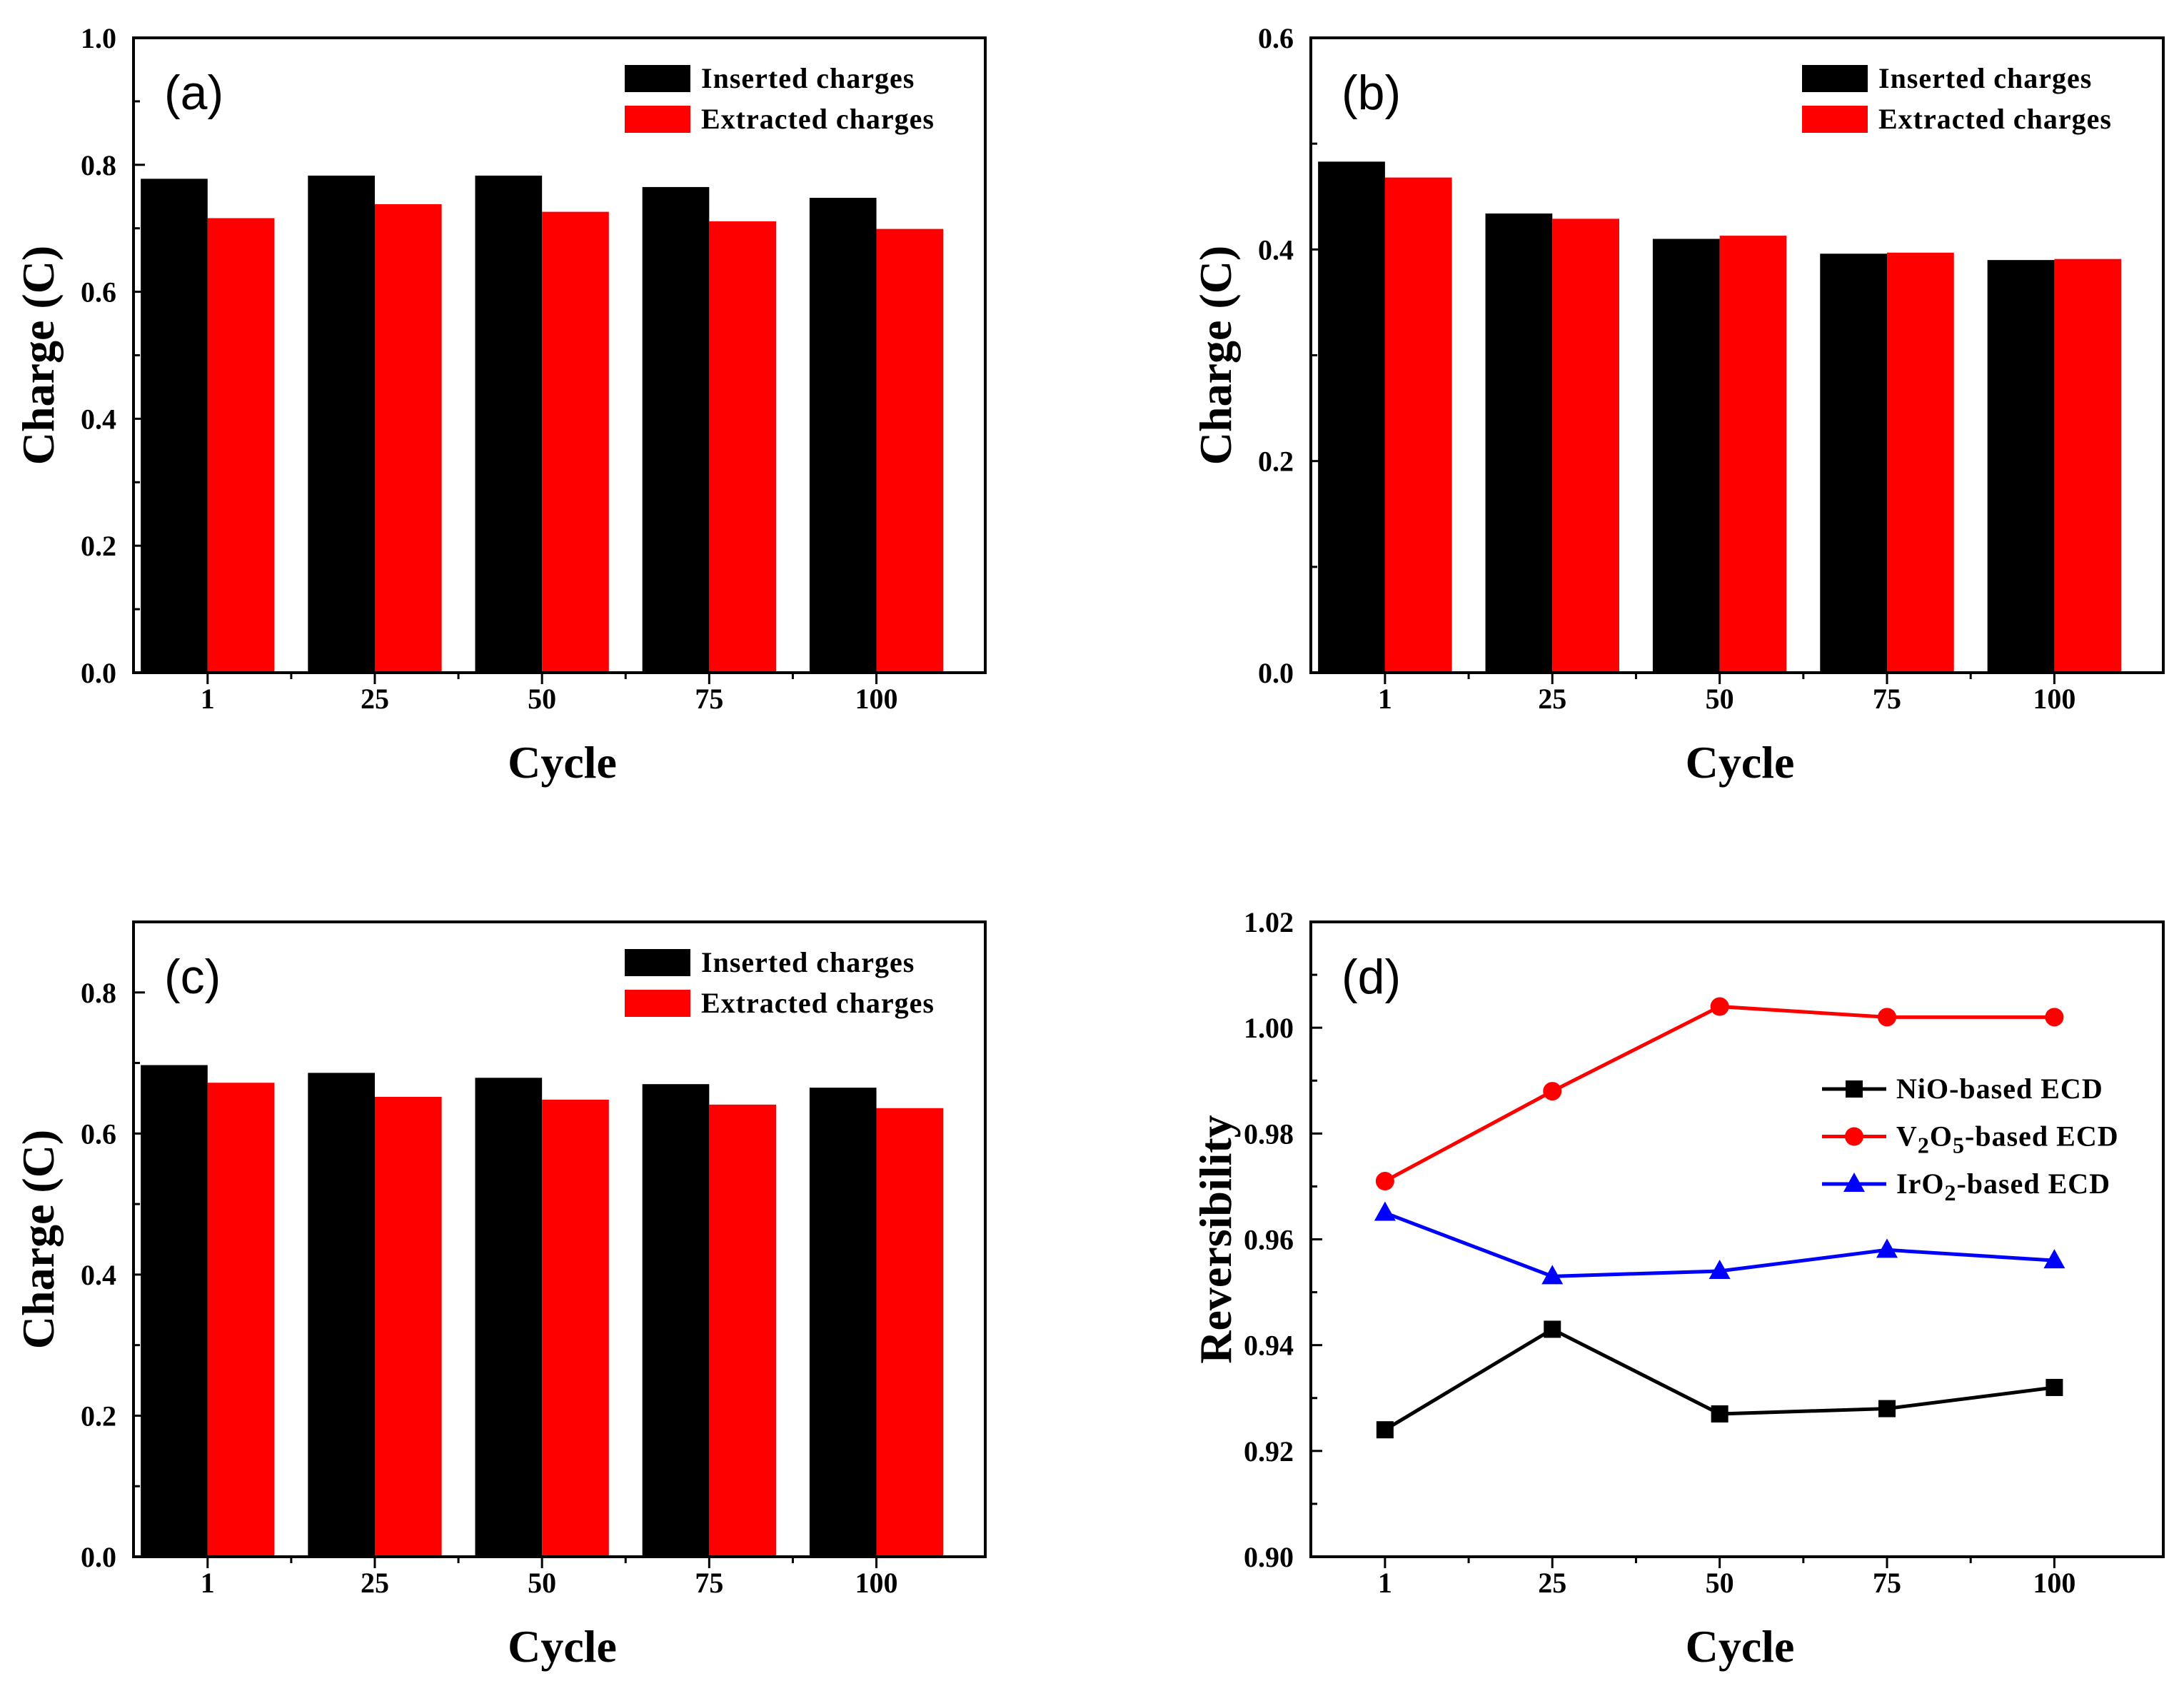 The image size is (2184, 1691). Describe the element at coordinates (1269, 1240) in the screenshot. I see `y-tick-label: 0.96` at that location.